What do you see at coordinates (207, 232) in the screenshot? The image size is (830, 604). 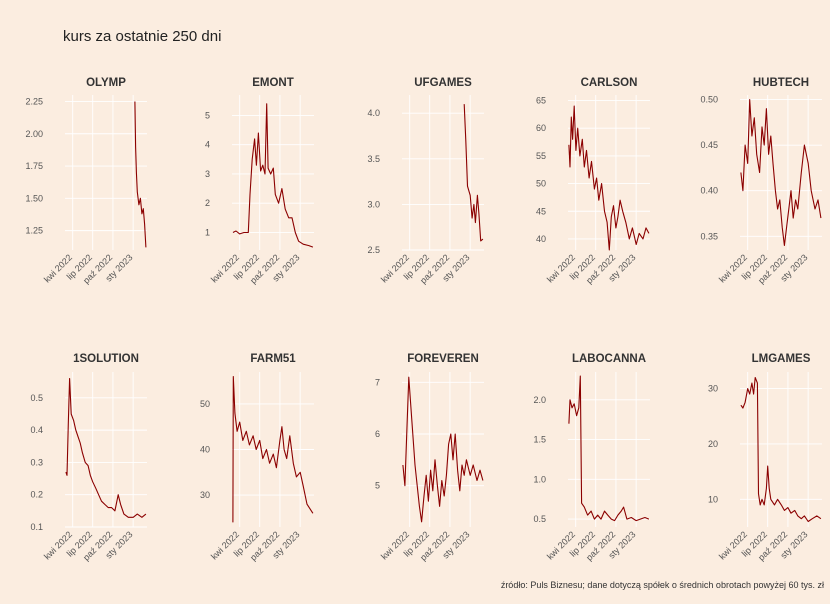 I see `y-tick-label: 1` at bounding box center [207, 232].